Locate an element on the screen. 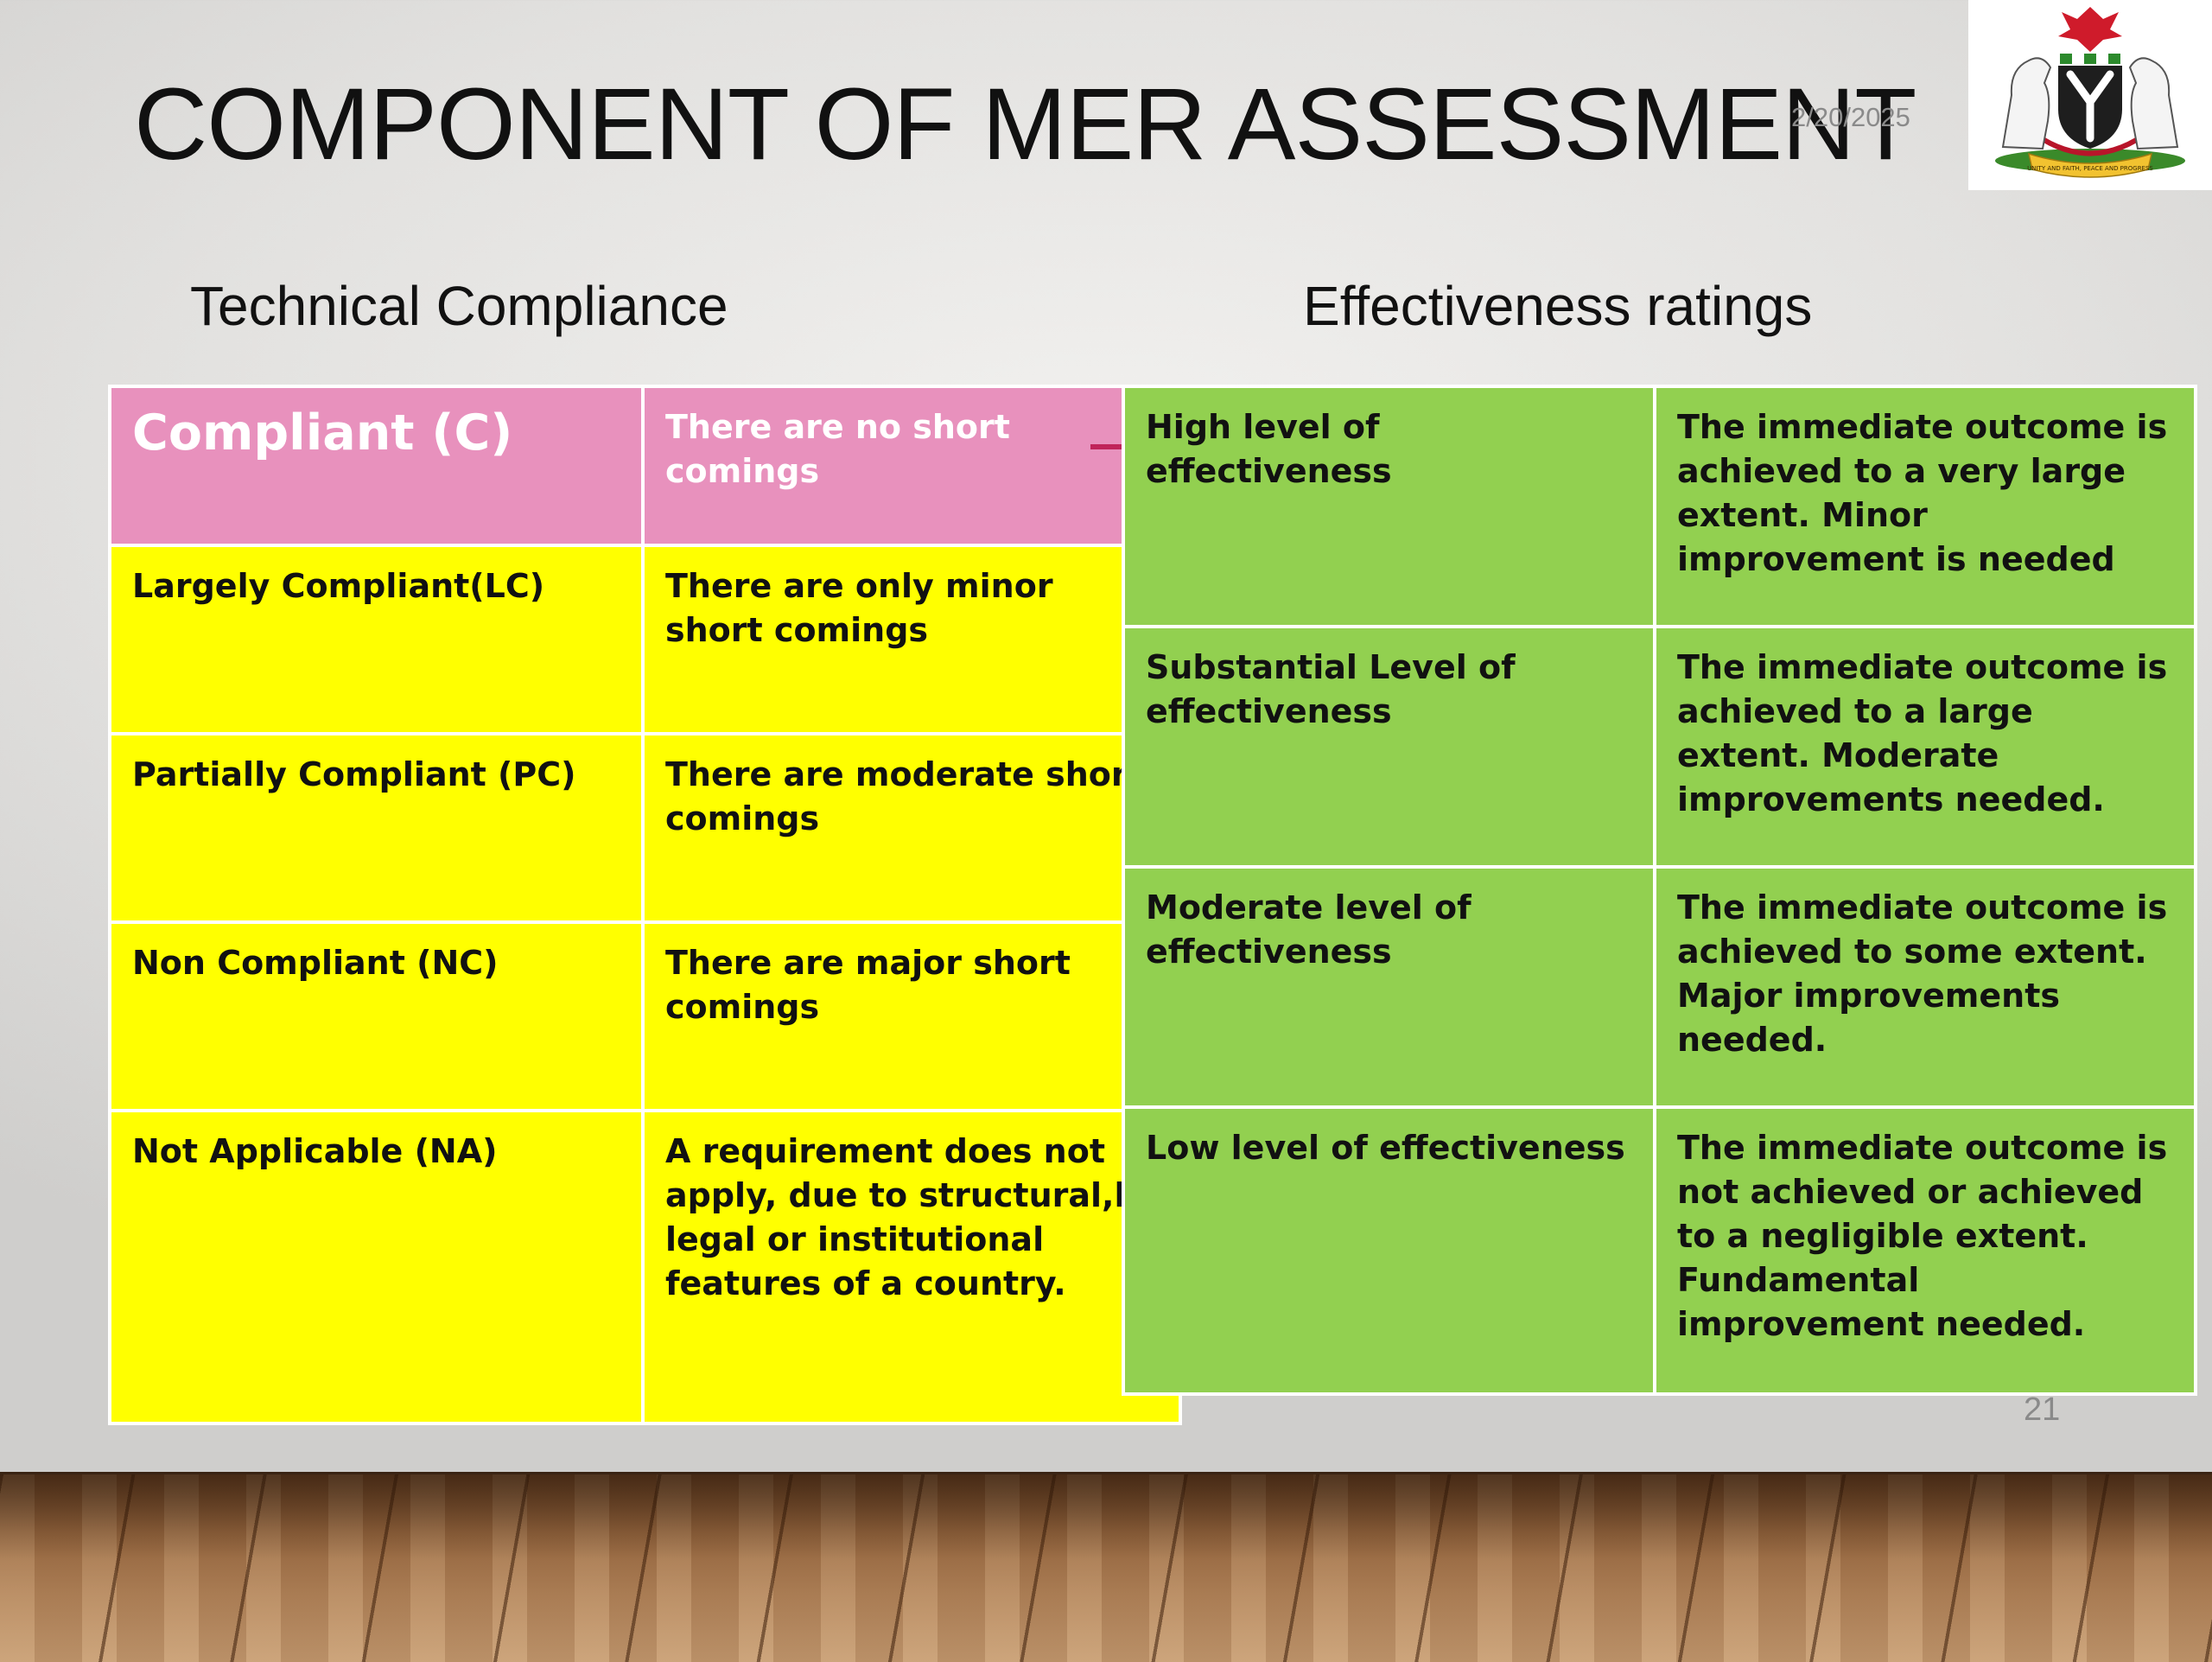 The image size is (2212, 1662). description-cell: There are no short comings is located at coordinates (911, 466).